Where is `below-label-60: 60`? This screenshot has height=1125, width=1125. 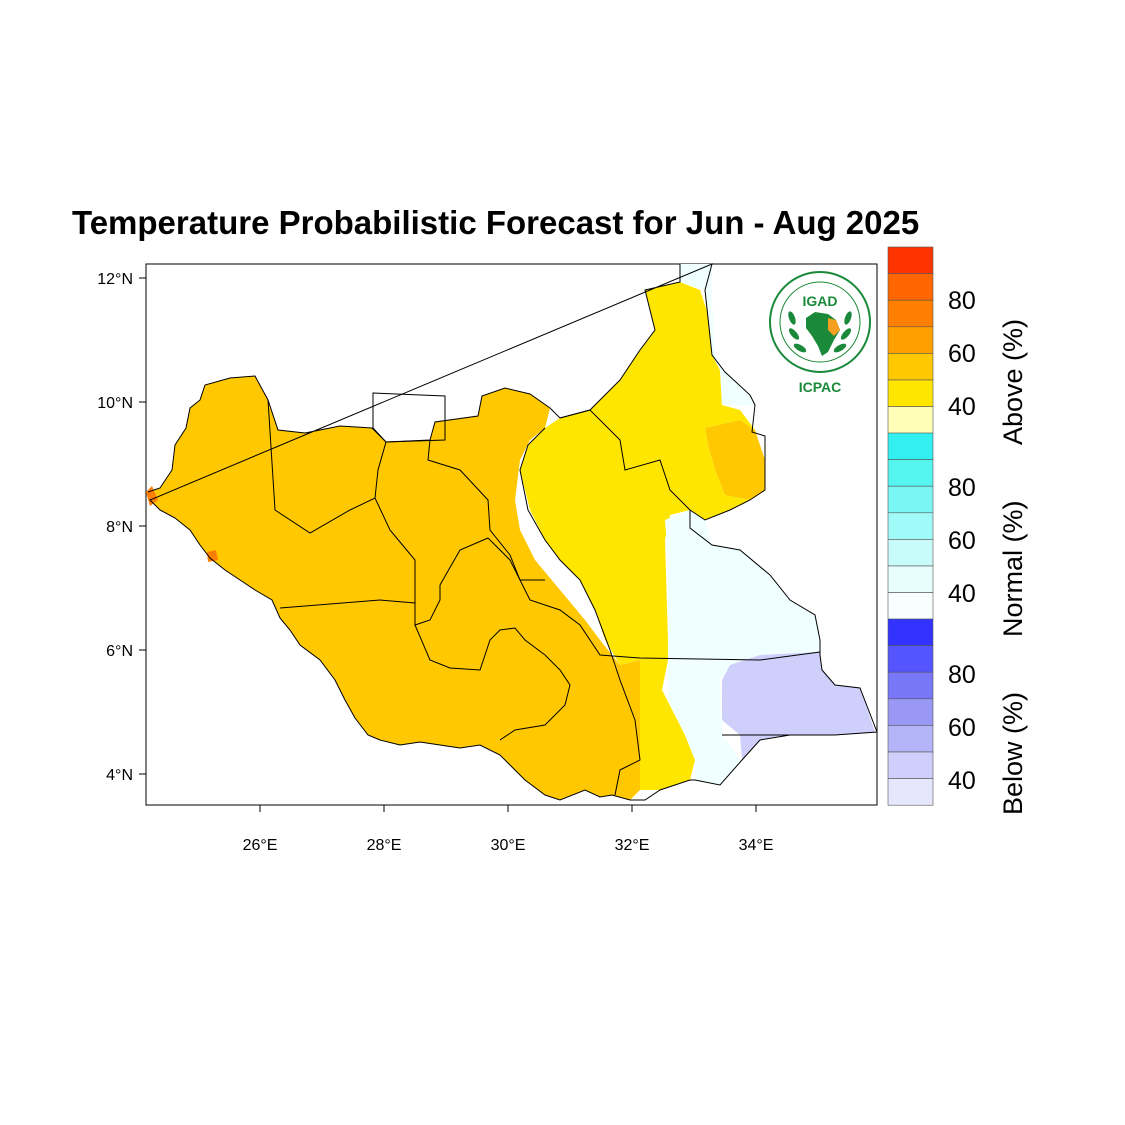 below-label-60: 60 is located at coordinates (962, 728).